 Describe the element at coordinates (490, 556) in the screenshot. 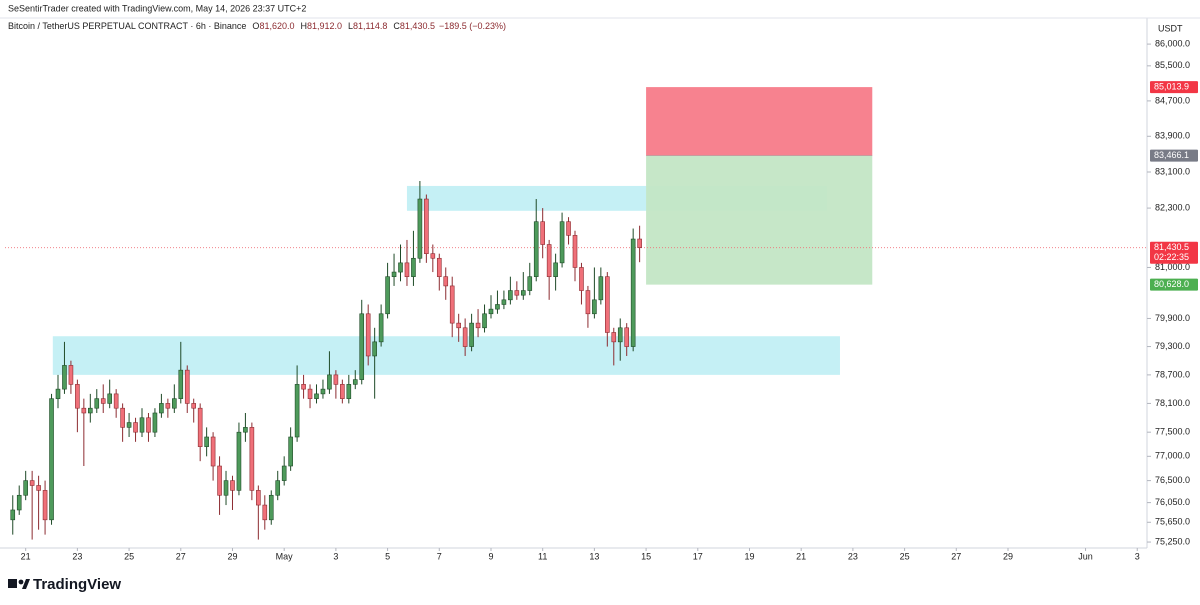

I see `x-tick-label: 9` at that location.